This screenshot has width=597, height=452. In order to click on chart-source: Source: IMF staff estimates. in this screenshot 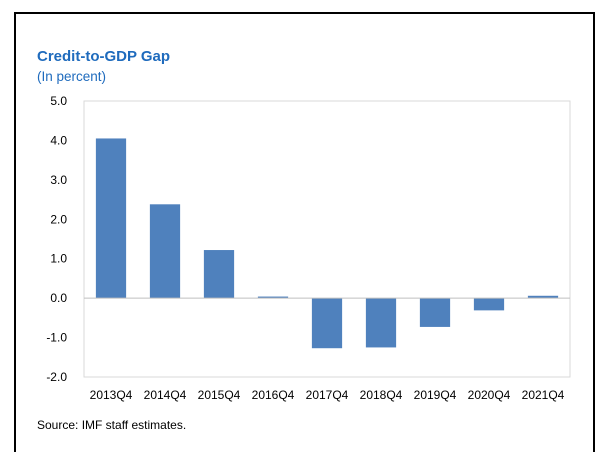, I will do `click(112, 425)`.